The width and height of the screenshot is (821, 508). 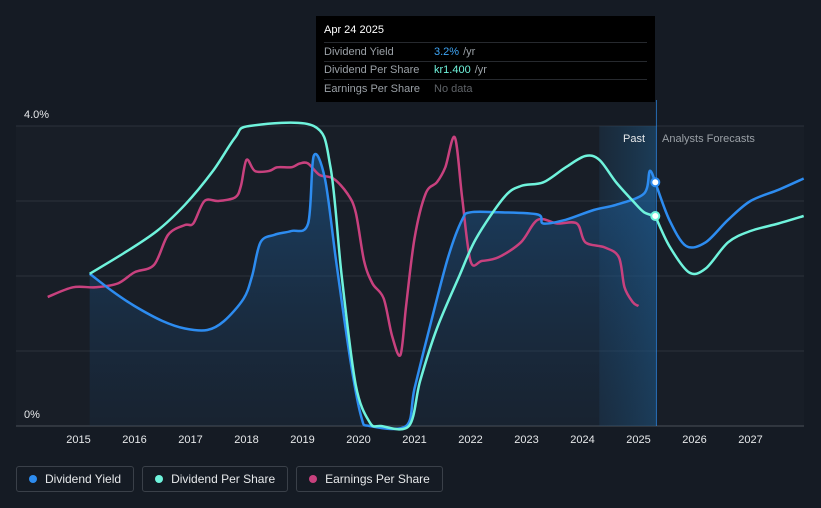 What do you see at coordinates (470, 440) in the screenshot?
I see `x-tick-label: 2022` at bounding box center [470, 440].